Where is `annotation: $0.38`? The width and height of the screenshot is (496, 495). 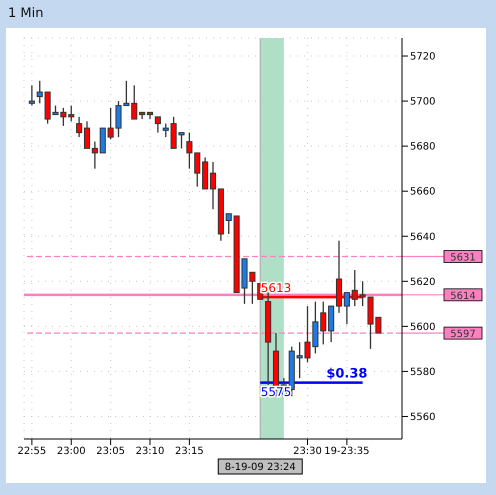 annotation: $0.38 is located at coordinates (347, 374).